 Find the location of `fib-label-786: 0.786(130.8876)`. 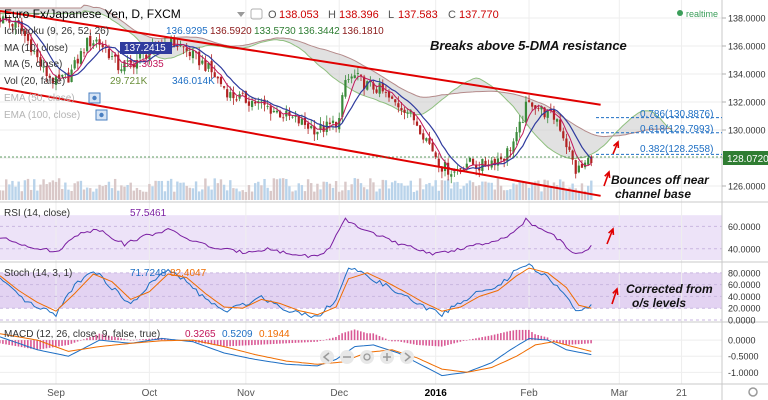

fib-label-786: 0.786(130.8876) is located at coordinates (676, 114).